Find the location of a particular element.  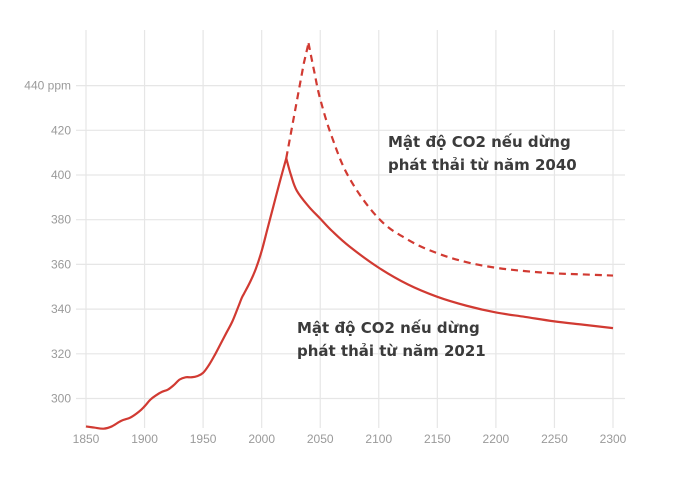

annotation-2021-line2: phát thải từ năm 2021 is located at coordinates (391, 351).